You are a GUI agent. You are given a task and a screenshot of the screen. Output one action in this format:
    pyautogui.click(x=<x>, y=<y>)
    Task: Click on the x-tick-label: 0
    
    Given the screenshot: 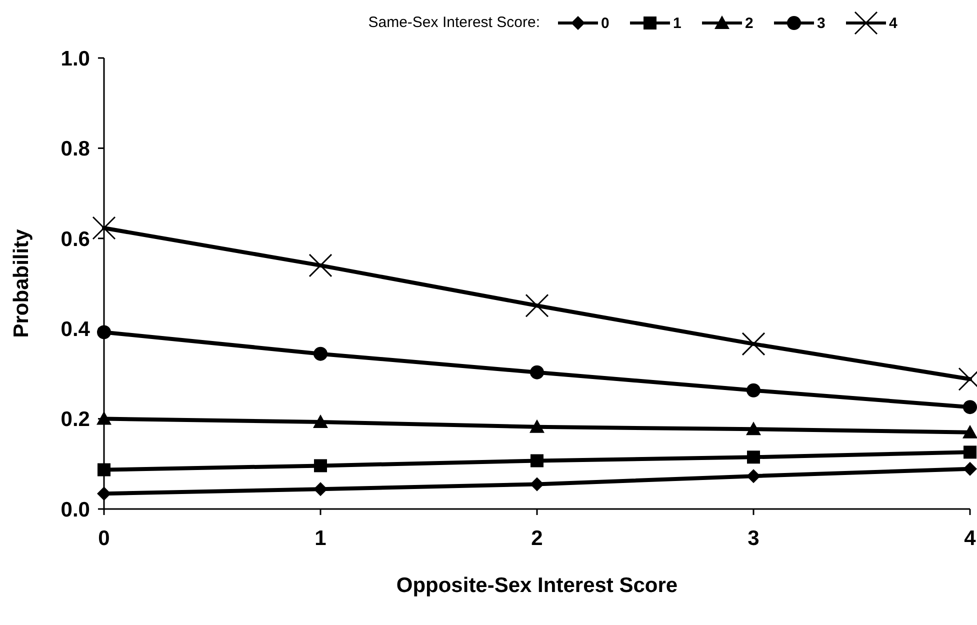 What is the action you would take?
    pyautogui.click(x=104, y=538)
    